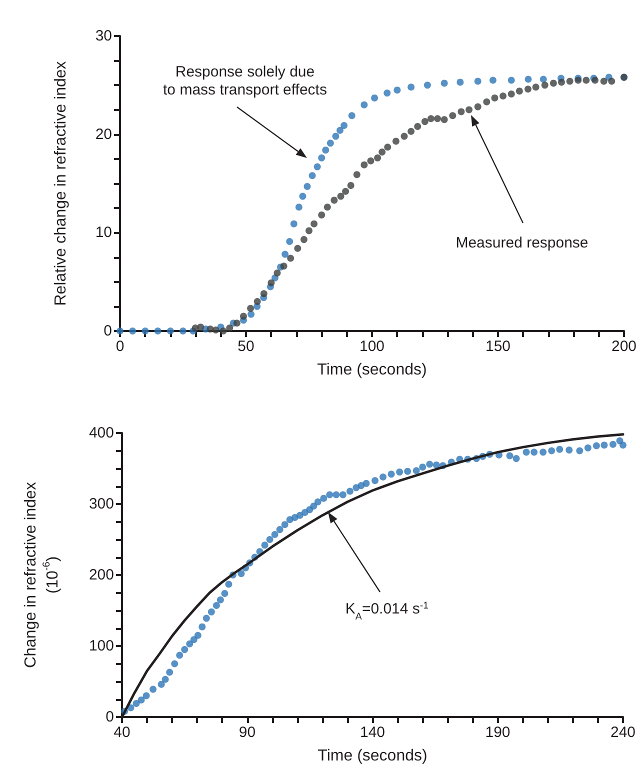 The height and width of the screenshot is (778, 643). Describe the element at coordinates (522, 243) in the screenshot. I see `annotation: Measured response` at that location.